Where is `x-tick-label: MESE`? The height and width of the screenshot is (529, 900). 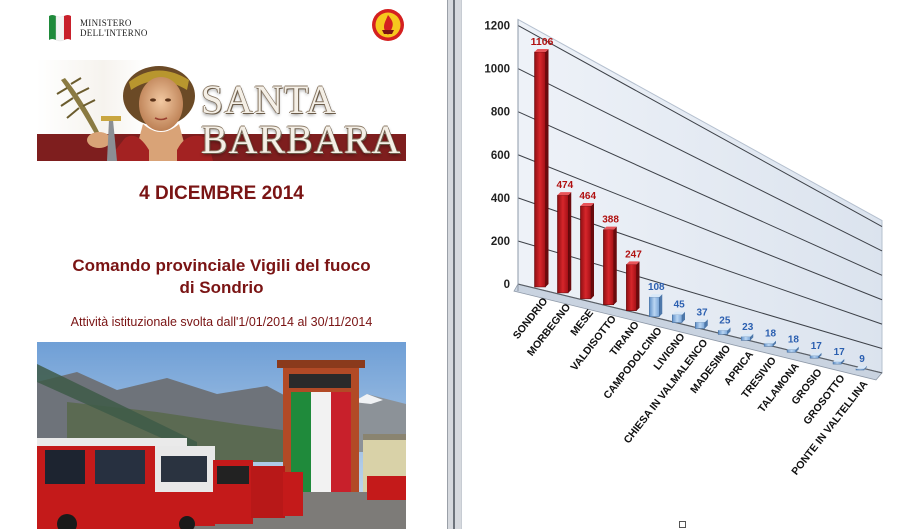
x-tick-label: MESE is located at coordinates (582, 322).